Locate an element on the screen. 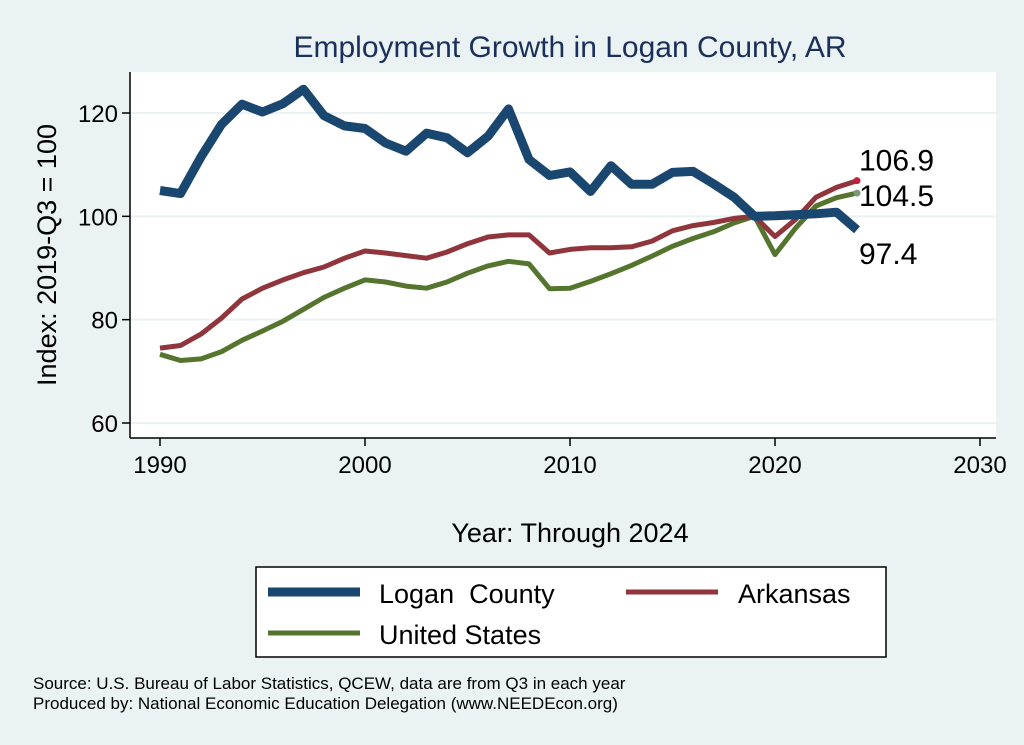  end-label-united-states: 104.5 is located at coordinates (896, 196).